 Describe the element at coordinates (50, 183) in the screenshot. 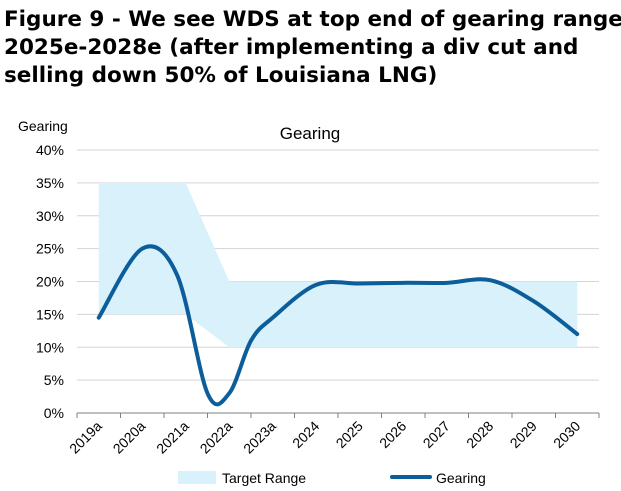

I see `y-tick-label: 35%` at that location.